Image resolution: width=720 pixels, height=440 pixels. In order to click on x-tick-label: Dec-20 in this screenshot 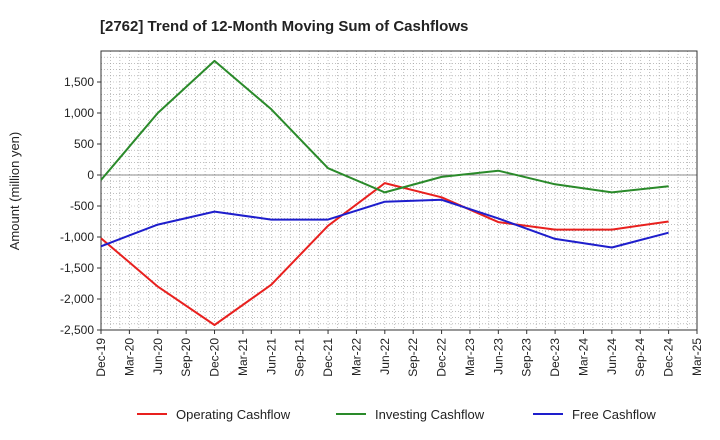, I will do `click(215, 357)`.